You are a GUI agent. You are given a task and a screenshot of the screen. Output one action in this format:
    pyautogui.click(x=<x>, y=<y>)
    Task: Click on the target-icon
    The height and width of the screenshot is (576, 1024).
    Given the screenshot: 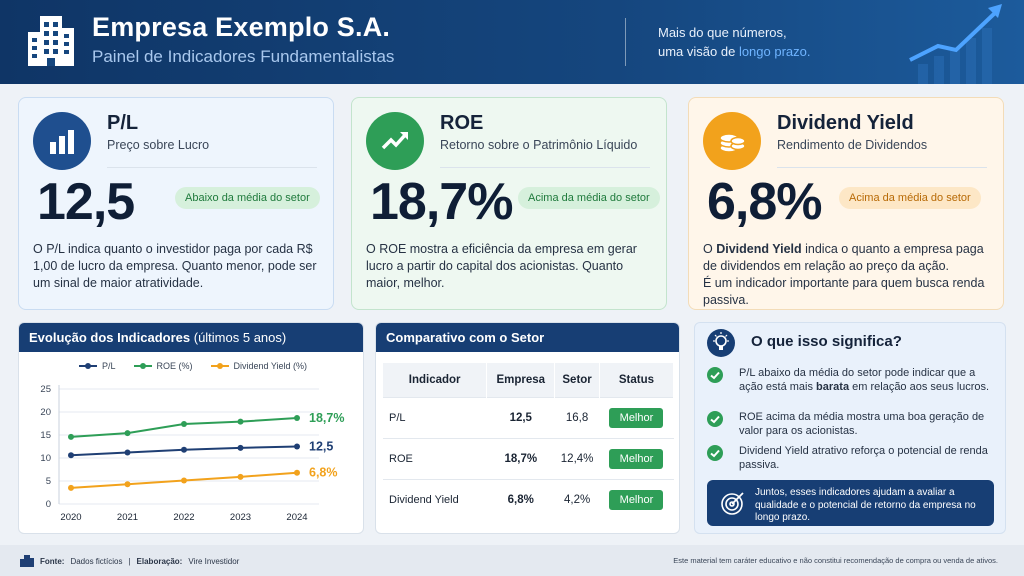 What is the action you would take?
    pyautogui.click(x=732, y=503)
    